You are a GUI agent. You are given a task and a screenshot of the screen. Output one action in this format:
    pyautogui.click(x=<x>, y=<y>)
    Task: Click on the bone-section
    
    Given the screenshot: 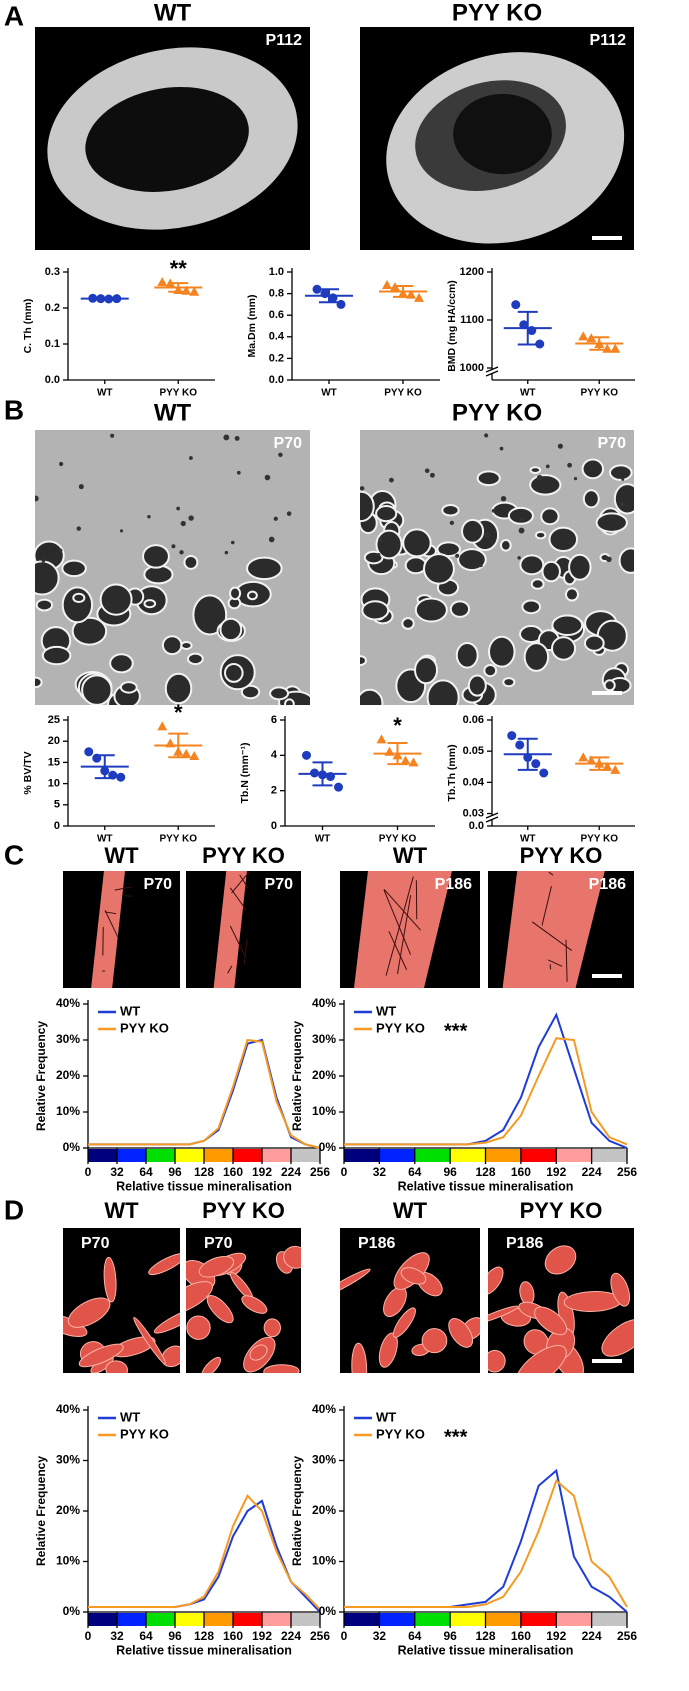 What is the action you would take?
    pyautogui.click(x=403, y=929)
    